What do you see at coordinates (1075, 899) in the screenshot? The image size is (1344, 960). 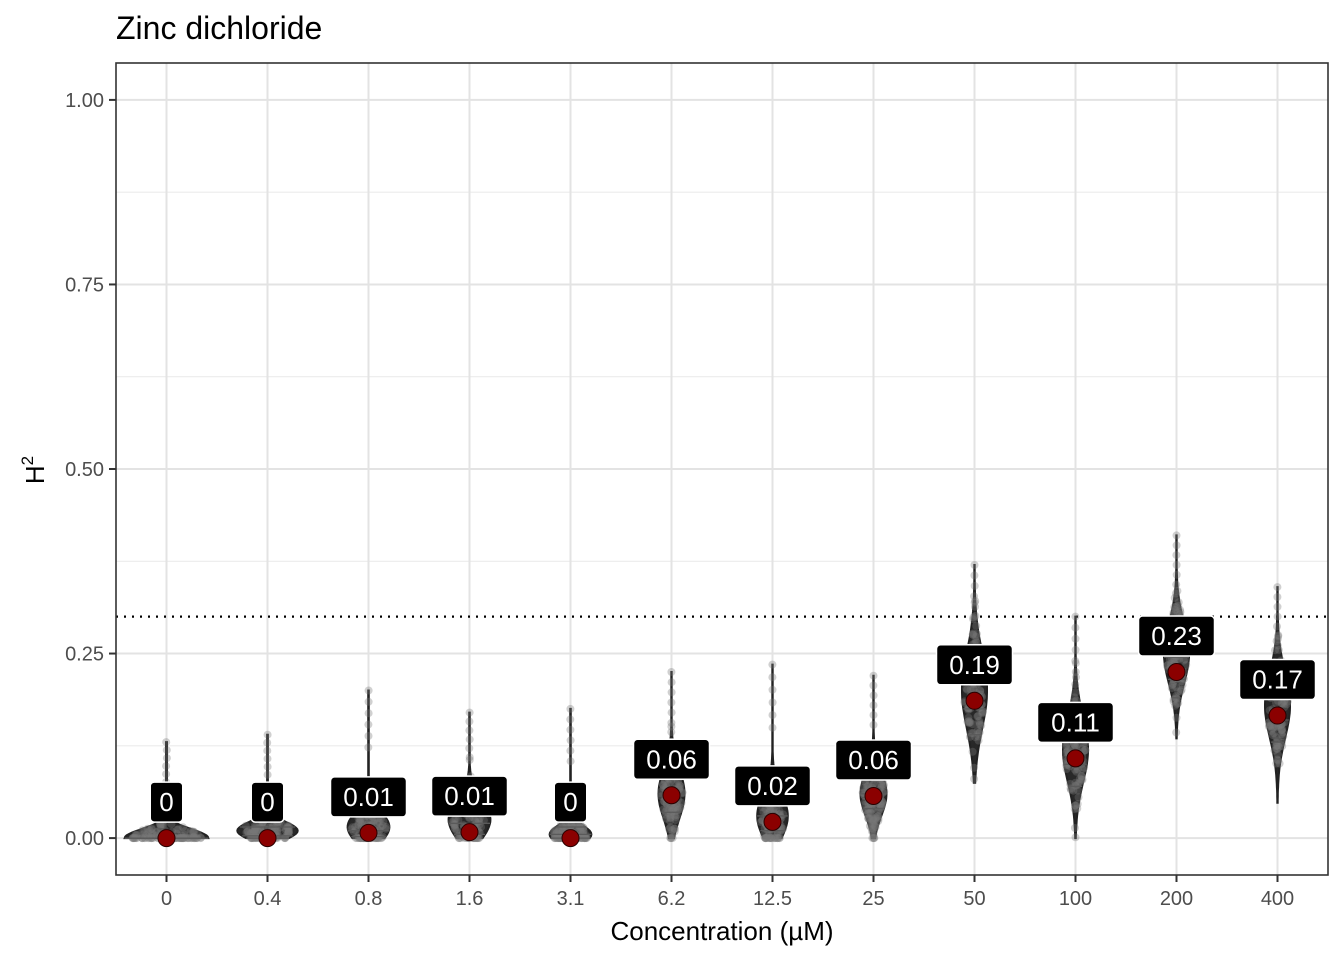 I see `x-tick-label: 100` at bounding box center [1075, 899].